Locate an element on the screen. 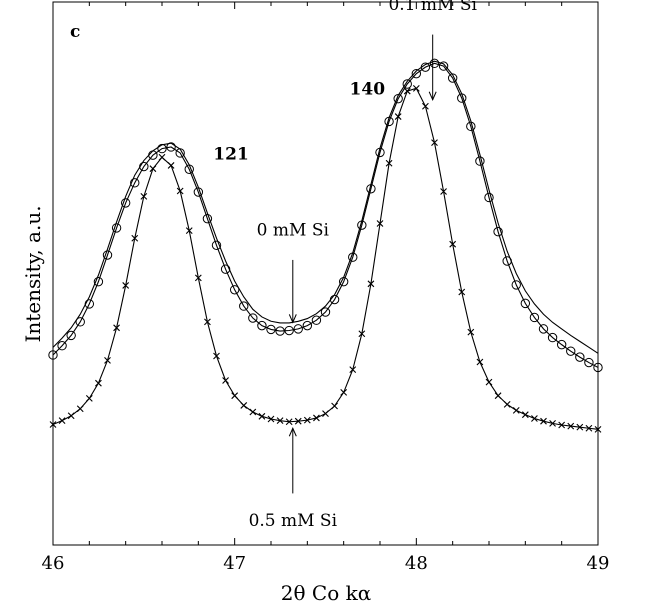 This screenshot has width=655, height=607. y-axis-label: Intensity, a.u. is located at coordinates (33, 273).